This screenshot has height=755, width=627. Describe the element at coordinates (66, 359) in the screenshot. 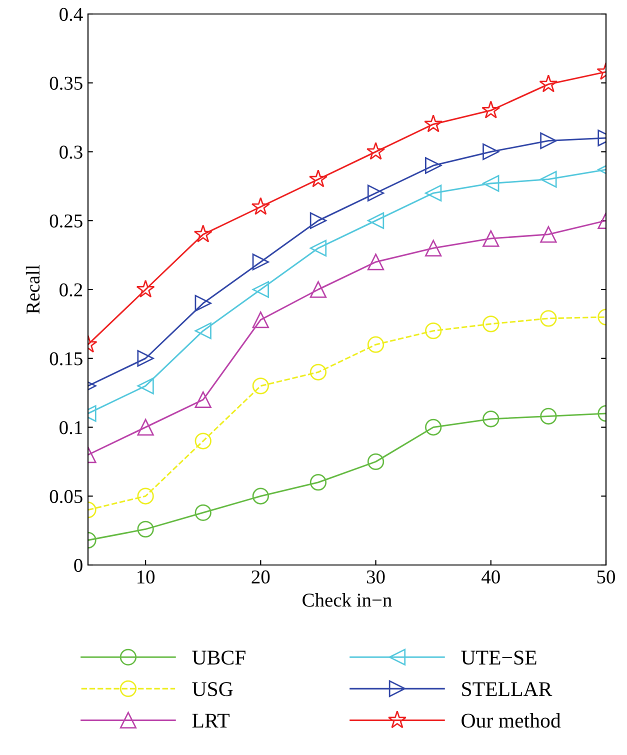

I see `y-tick-label: 0.15` at that location.